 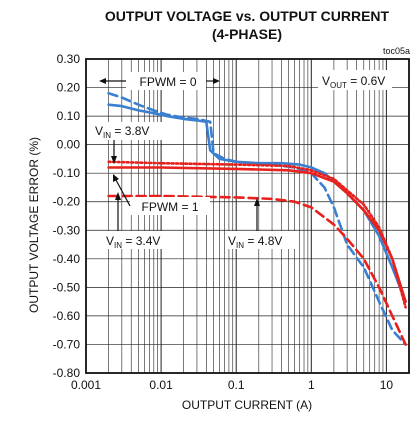 What do you see at coordinates (67, 259) in the screenshot?
I see `y-tick-label: -0.40` at bounding box center [67, 259].